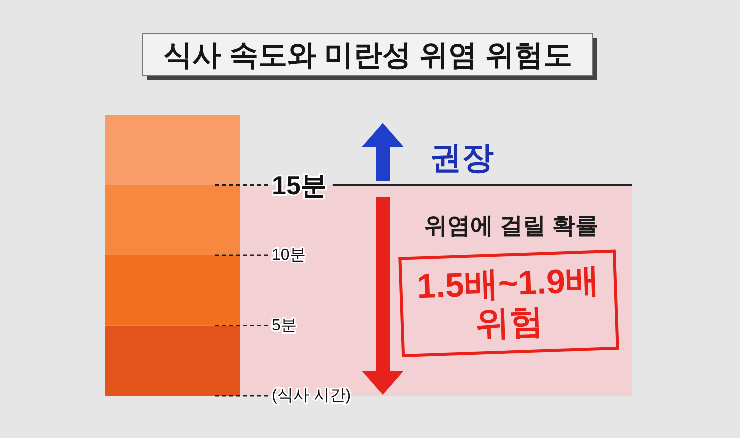  I want to click on y-tick-label: 10분, so click(289, 255).